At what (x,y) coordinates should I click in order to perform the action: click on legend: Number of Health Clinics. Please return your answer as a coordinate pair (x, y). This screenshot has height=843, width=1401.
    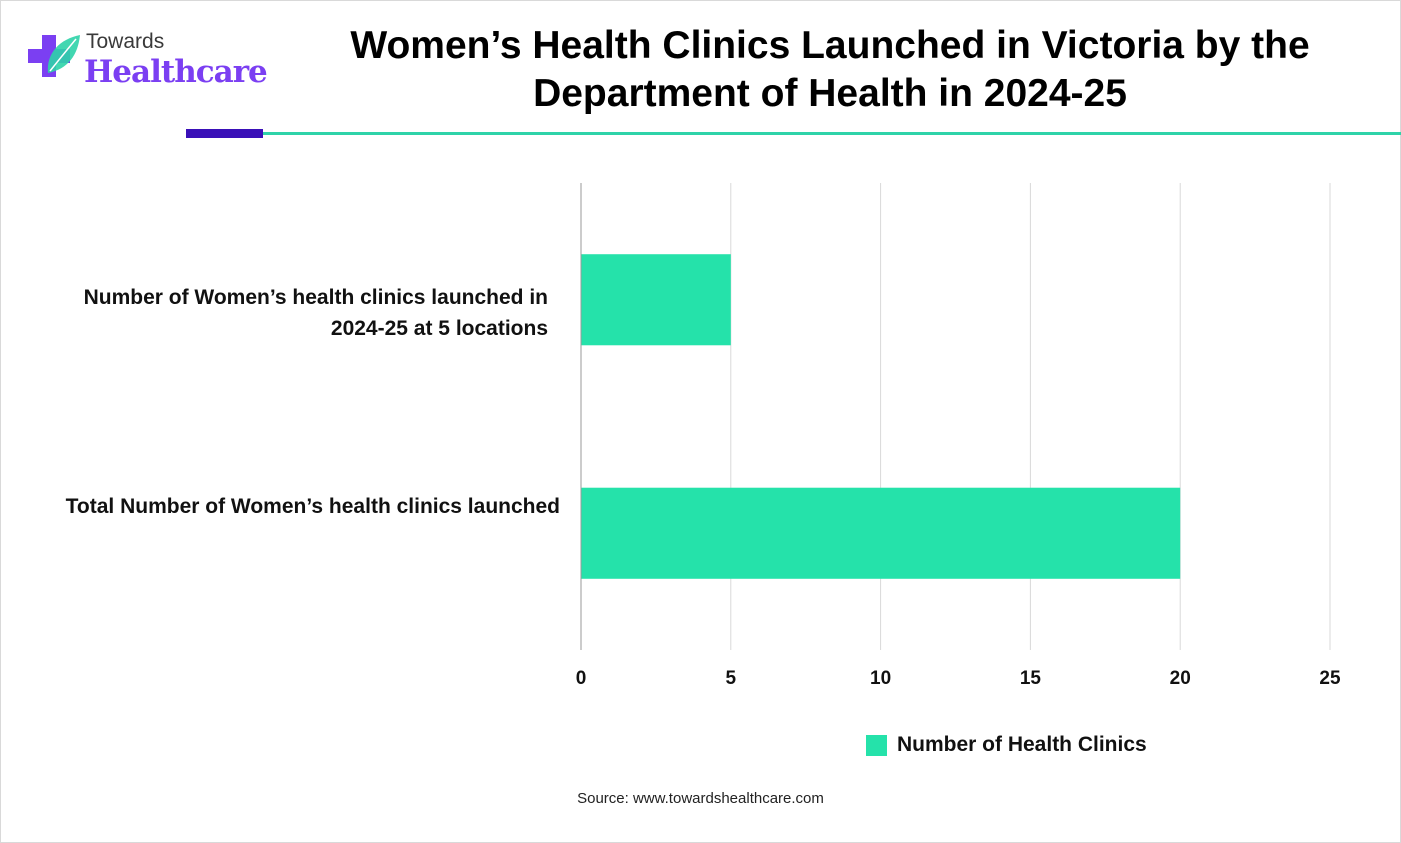
    Looking at the image, I should click on (1006, 745).